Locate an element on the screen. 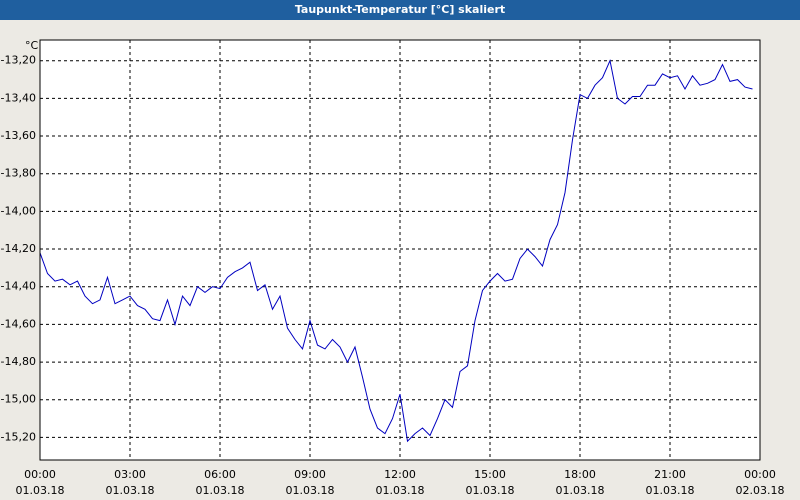 Image resolution: width=800 pixels, height=500 pixels. y-tick-label: -13,60 is located at coordinates (18, 135).